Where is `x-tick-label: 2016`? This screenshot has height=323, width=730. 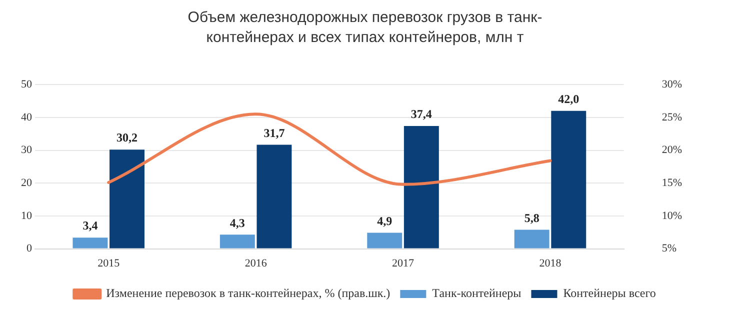 x-tick-label: 2016 is located at coordinates (256, 263).